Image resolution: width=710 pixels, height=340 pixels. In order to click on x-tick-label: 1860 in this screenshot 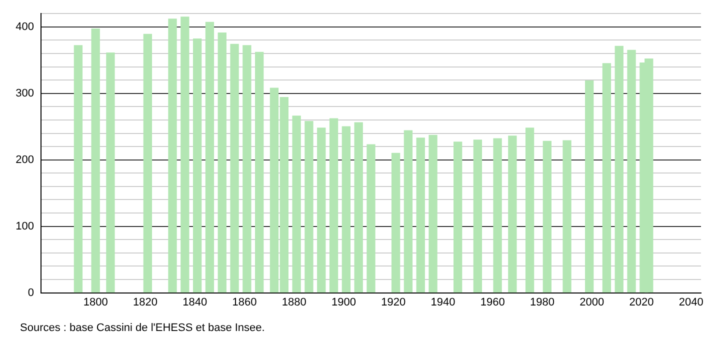, I will do `click(244, 302)`.